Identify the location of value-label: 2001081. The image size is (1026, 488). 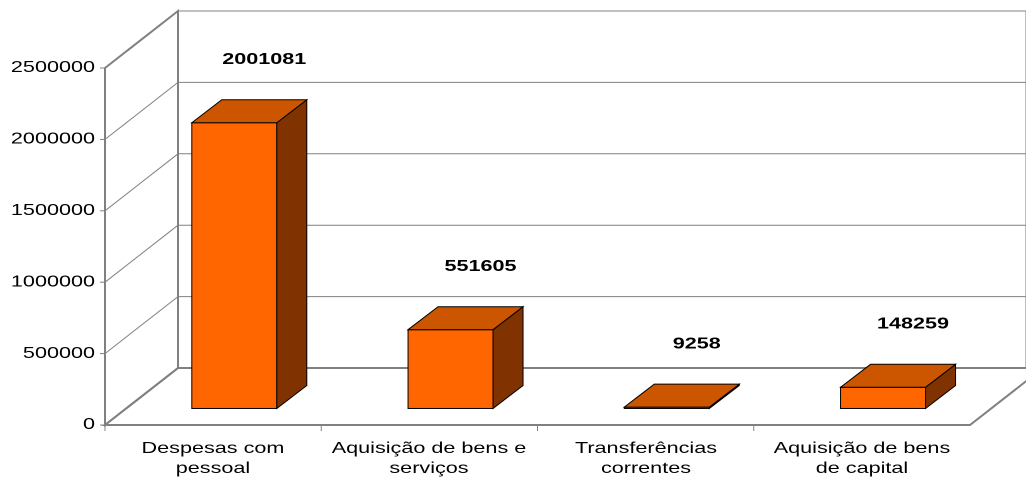
(264, 59).